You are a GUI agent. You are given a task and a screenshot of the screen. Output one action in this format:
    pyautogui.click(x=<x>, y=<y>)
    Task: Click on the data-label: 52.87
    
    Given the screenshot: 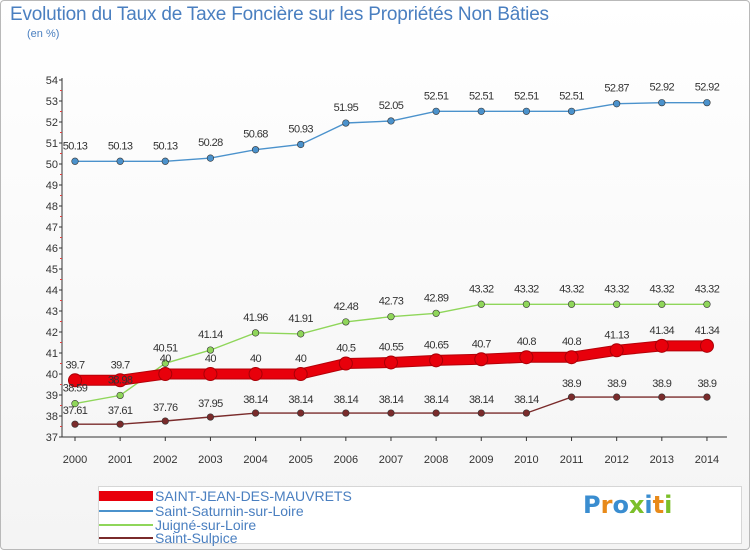 What is the action you would take?
    pyautogui.click(x=616, y=89)
    